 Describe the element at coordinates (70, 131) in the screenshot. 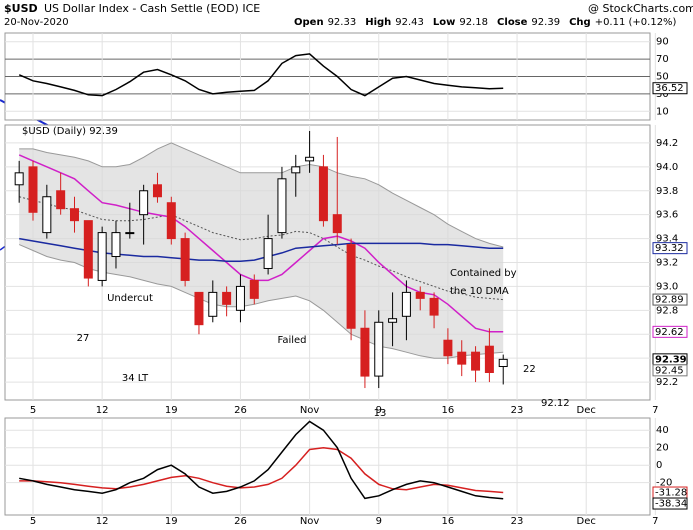

I see `panel-label: $USD (Daily) 92.39` at that location.